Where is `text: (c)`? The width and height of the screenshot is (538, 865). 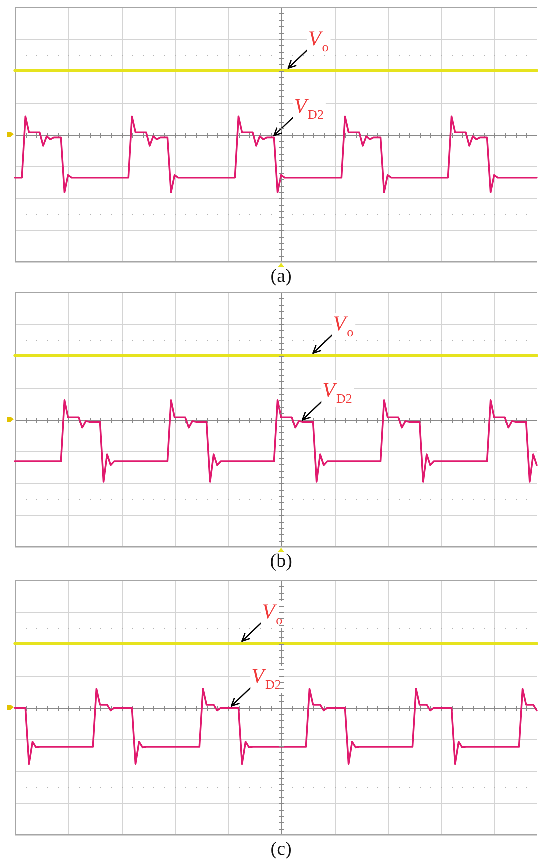
text: (c) is located at coordinates (281, 849).